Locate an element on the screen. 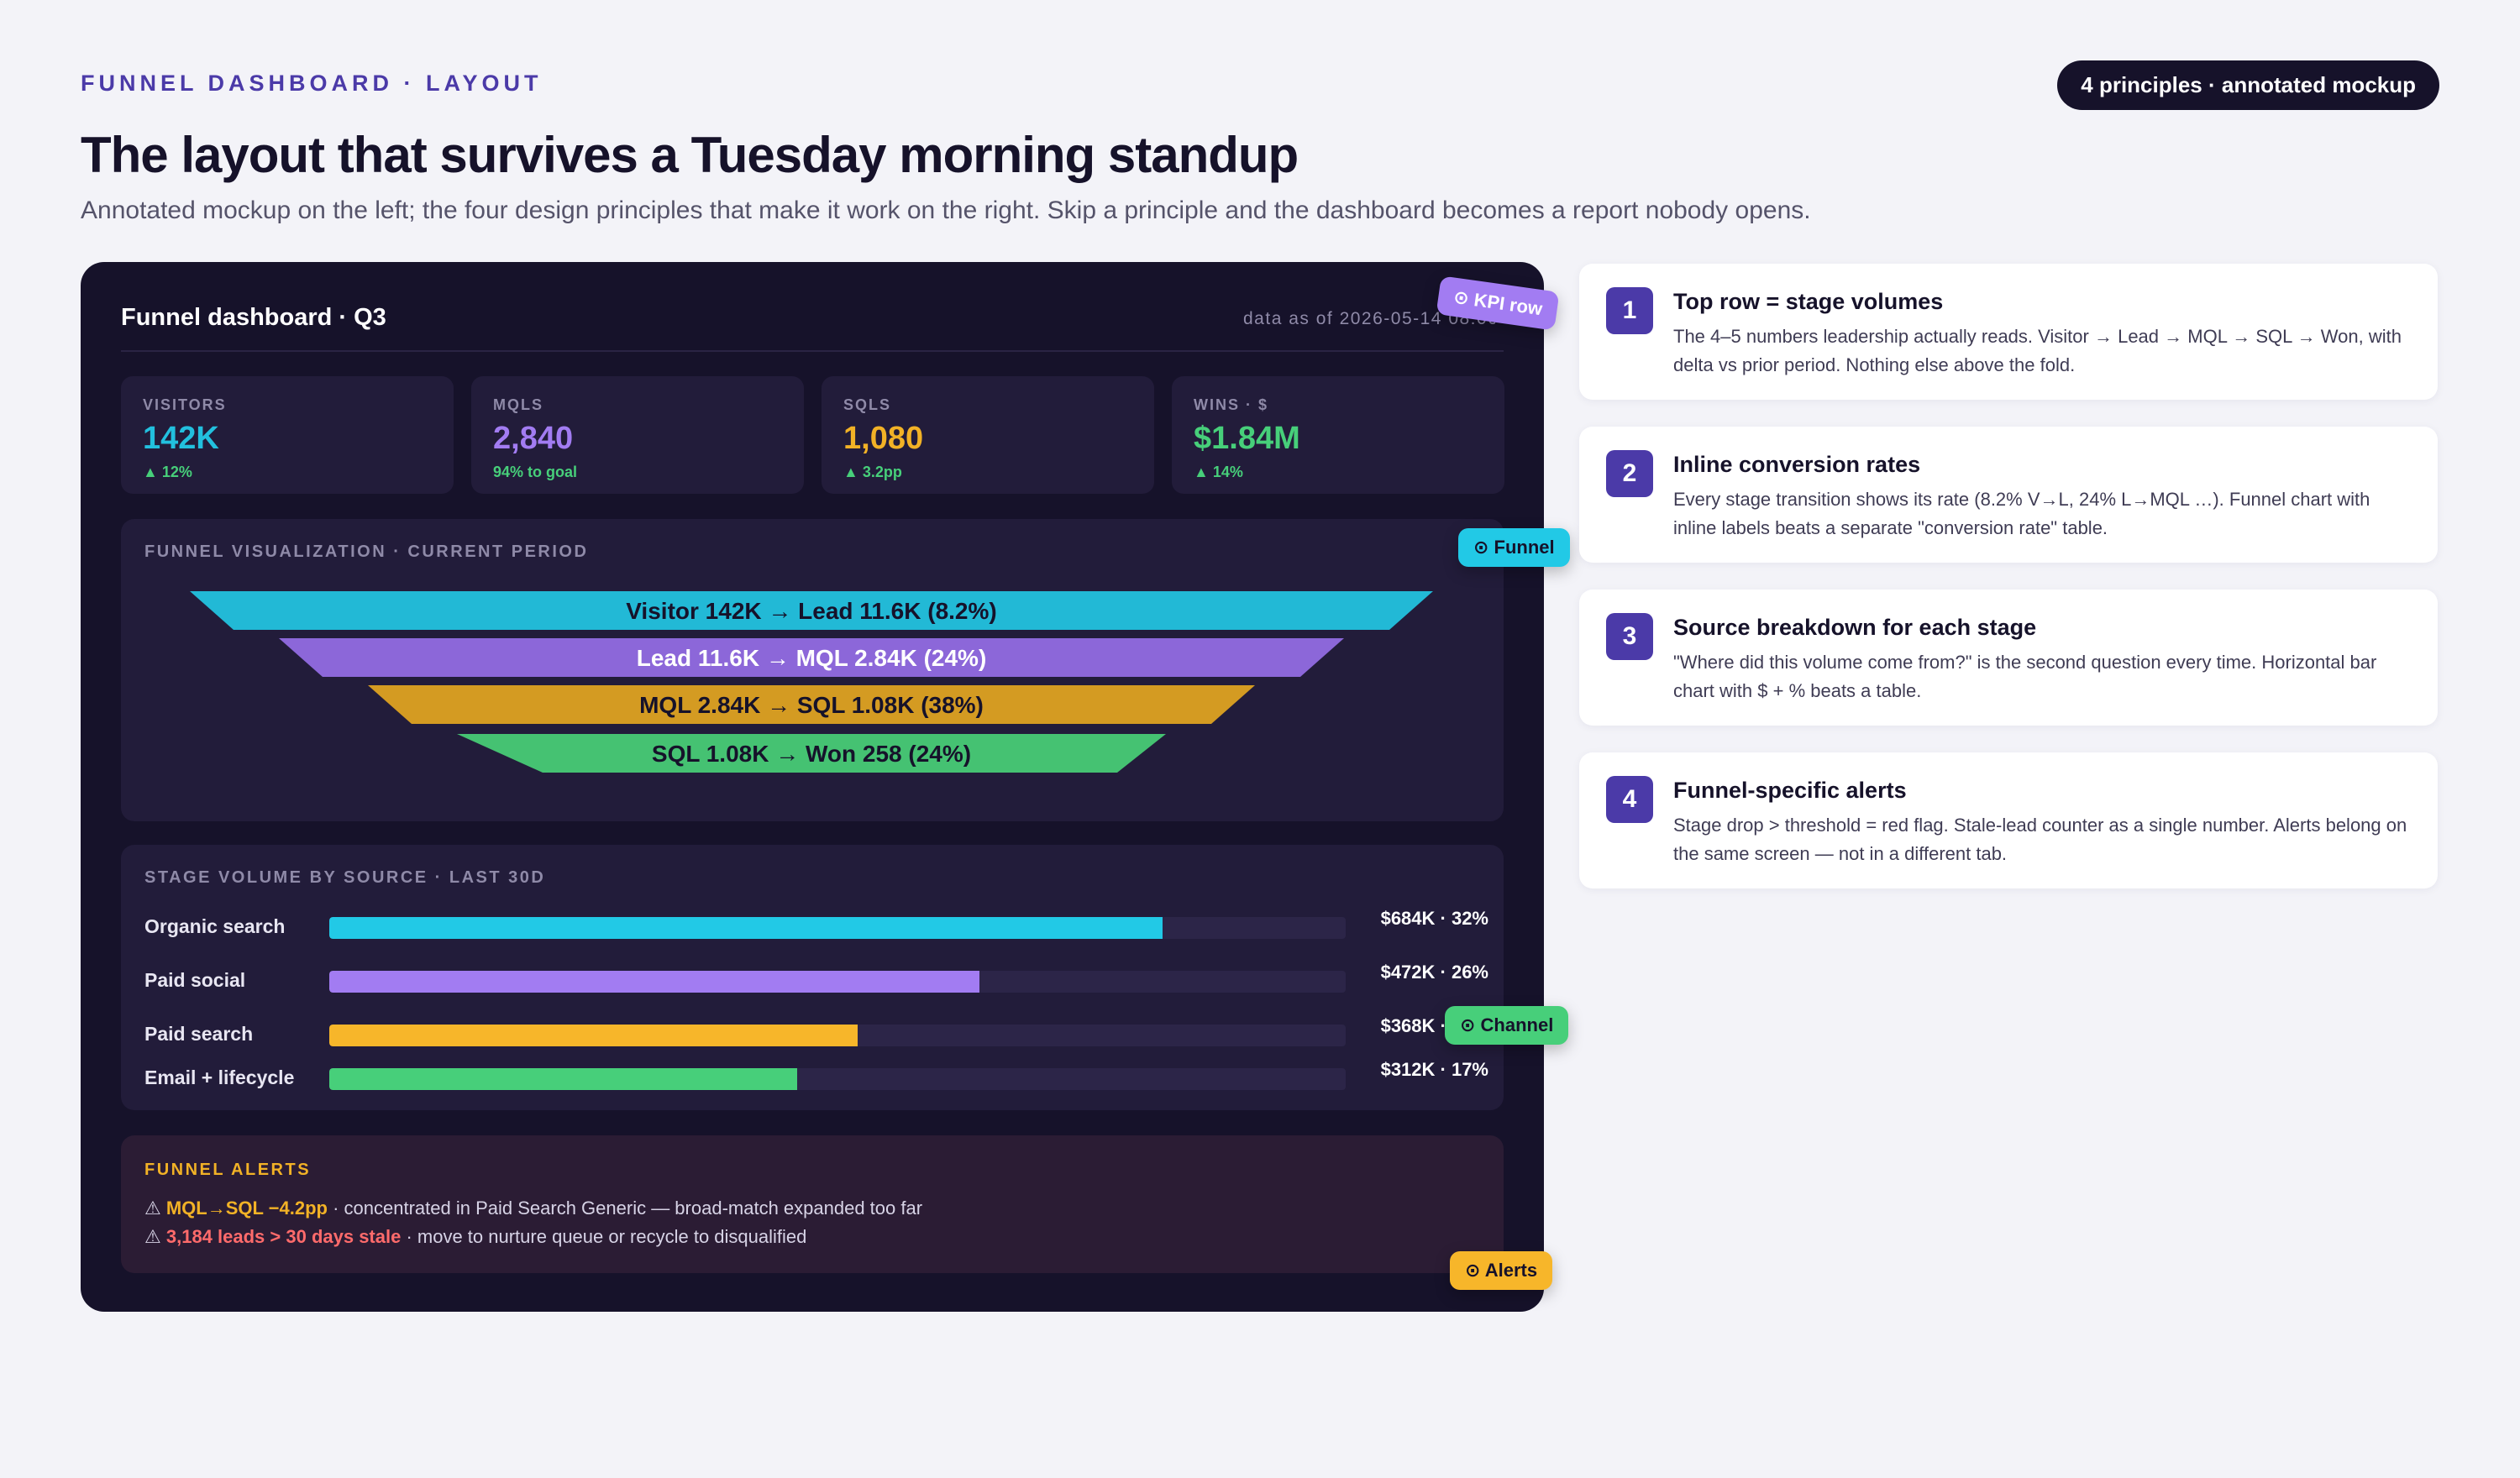 The width and height of the screenshot is (2520, 1478). annotation-tag-alerts: ⊙ Alerts is located at coordinates (1501, 1270).